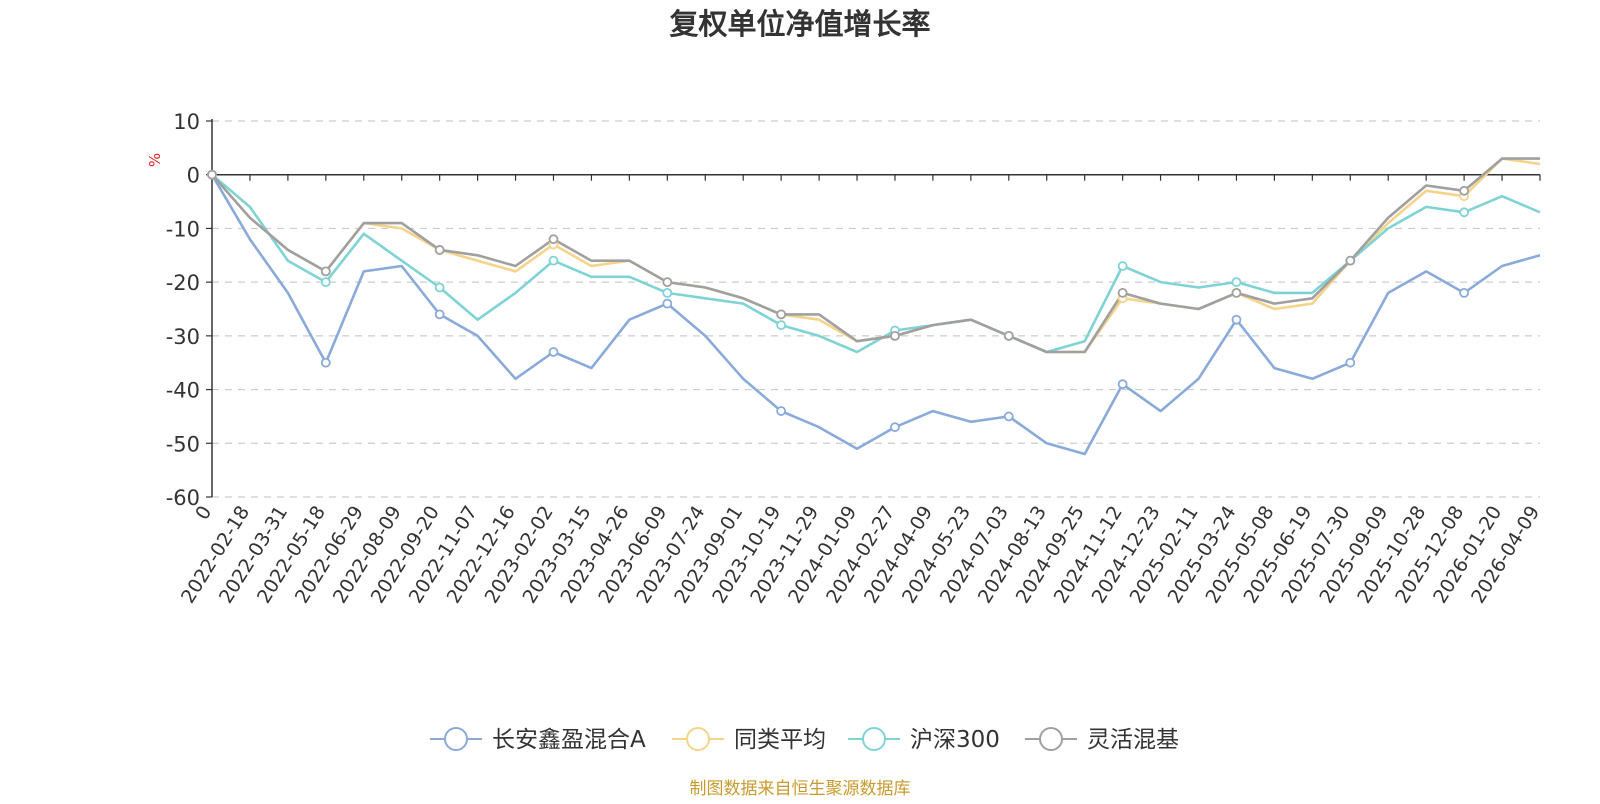 This screenshot has height=804, width=1600. Describe the element at coordinates (955, 740) in the screenshot. I see `legend-label: 沪深300` at that location.